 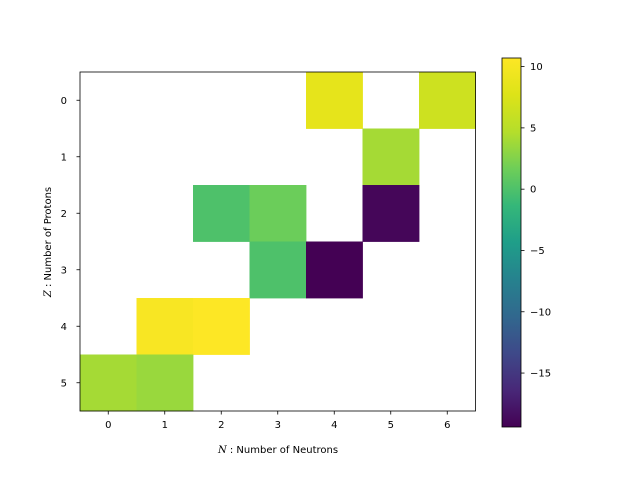 I want to click on colorbar-ticks: 10 5 0 −5 −10 −15, so click(x=536, y=221).